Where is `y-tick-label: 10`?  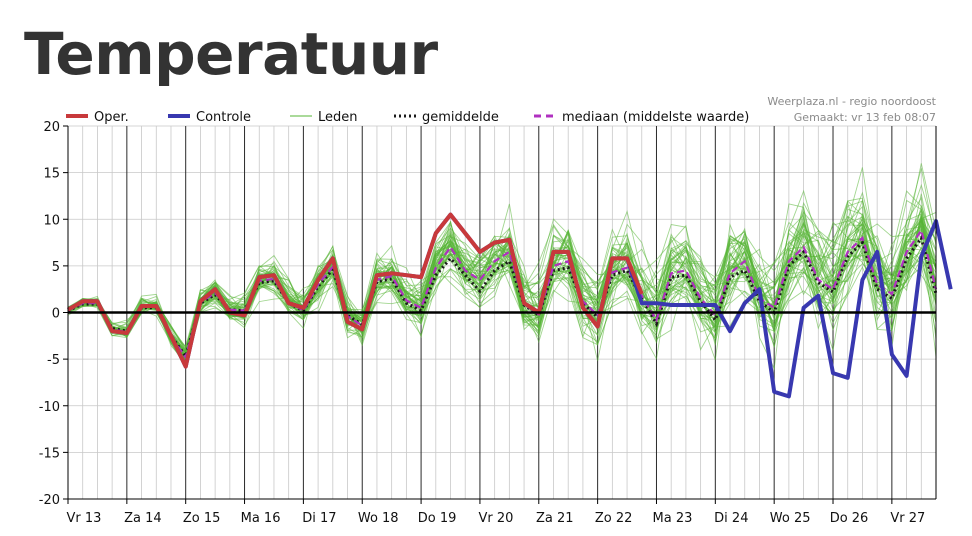 y-tick-label: 10 is located at coordinates (51, 220).